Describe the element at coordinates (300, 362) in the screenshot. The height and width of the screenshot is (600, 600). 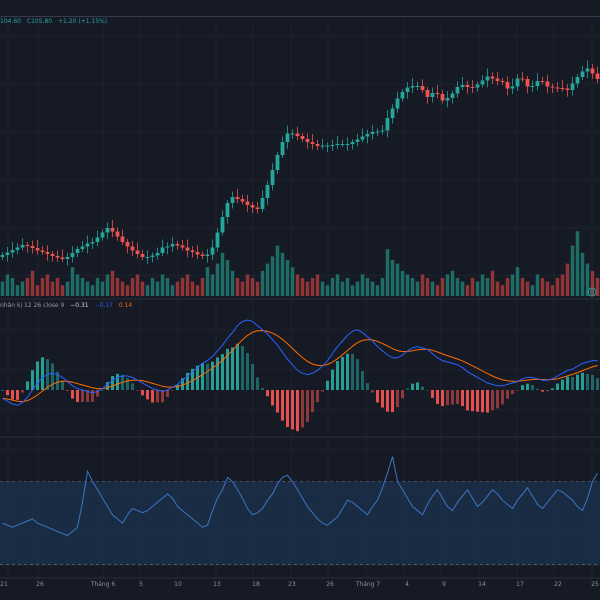
I see `macd-line` at that location.